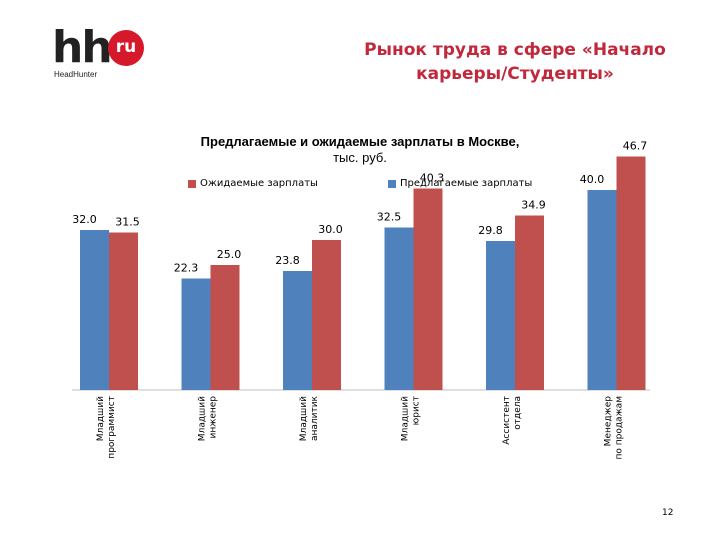 This screenshot has width=720, height=540. I want to click on legend-swatch-offered, so click(392, 183).